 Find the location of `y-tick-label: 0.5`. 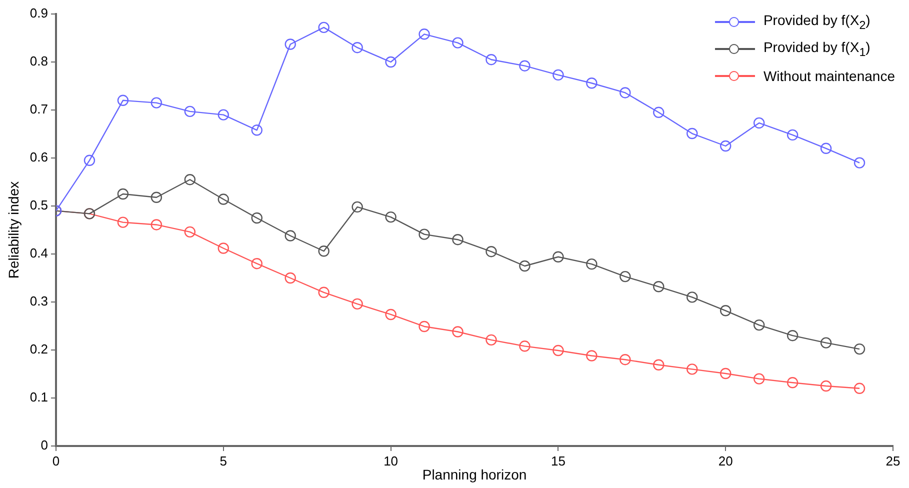

y-tick-label: 0.5 is located at coordinates (39, 205).